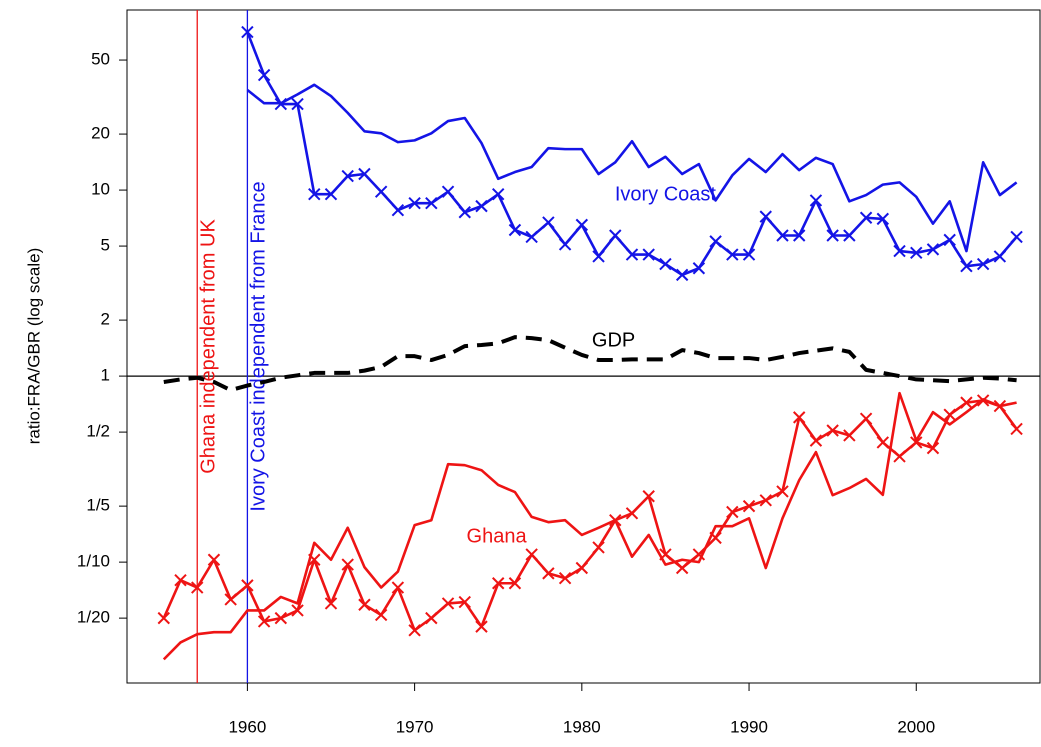 The height and width of the screenshot is (747, 1041). What do you see at coordinates (98, 431) in the screenshot?
I see `y-tick-label: 1/2` at bounding box center [98, 431].